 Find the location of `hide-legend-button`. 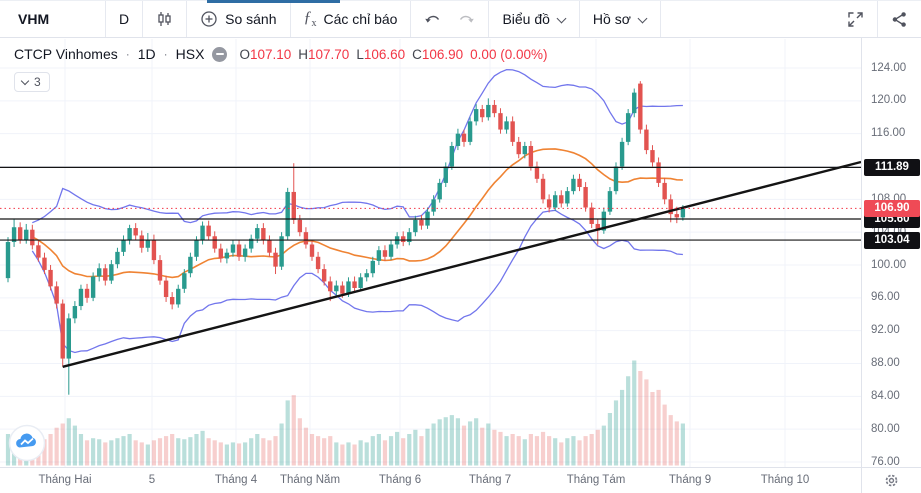

hide-legend-button is located at coordinates (220, 54).